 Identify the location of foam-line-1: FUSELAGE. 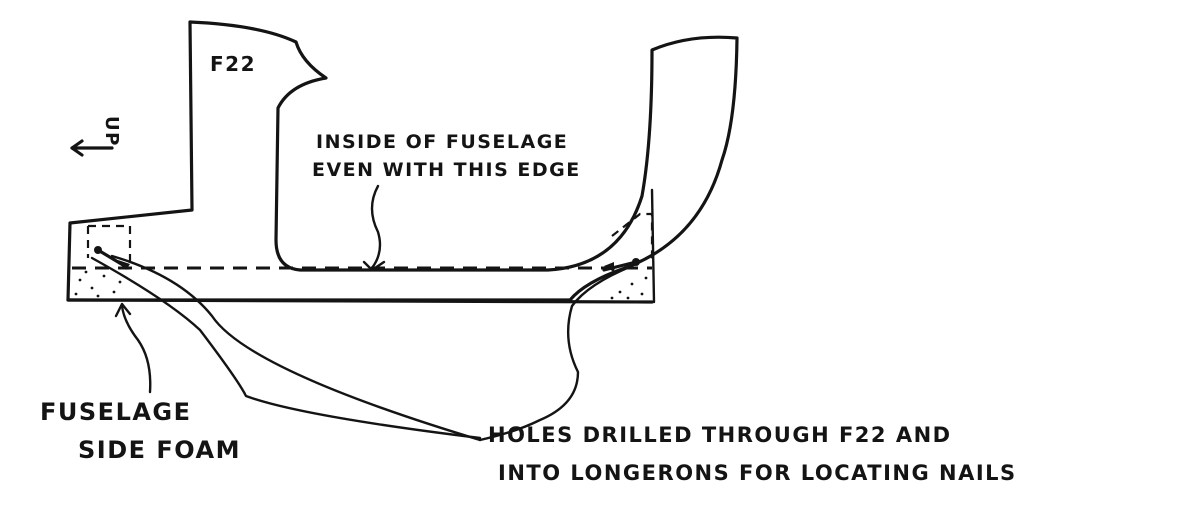
(116, 412).